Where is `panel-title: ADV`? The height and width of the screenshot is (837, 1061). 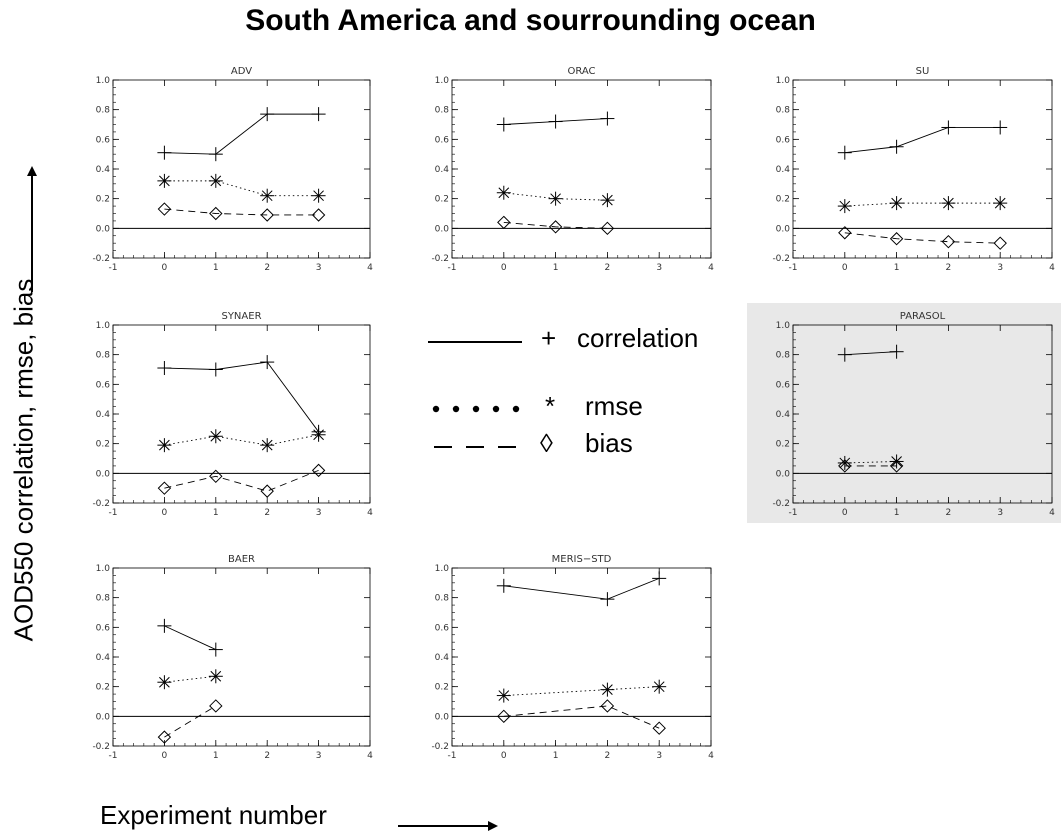
panel-title: ADV is located at coordinates (241, 71).